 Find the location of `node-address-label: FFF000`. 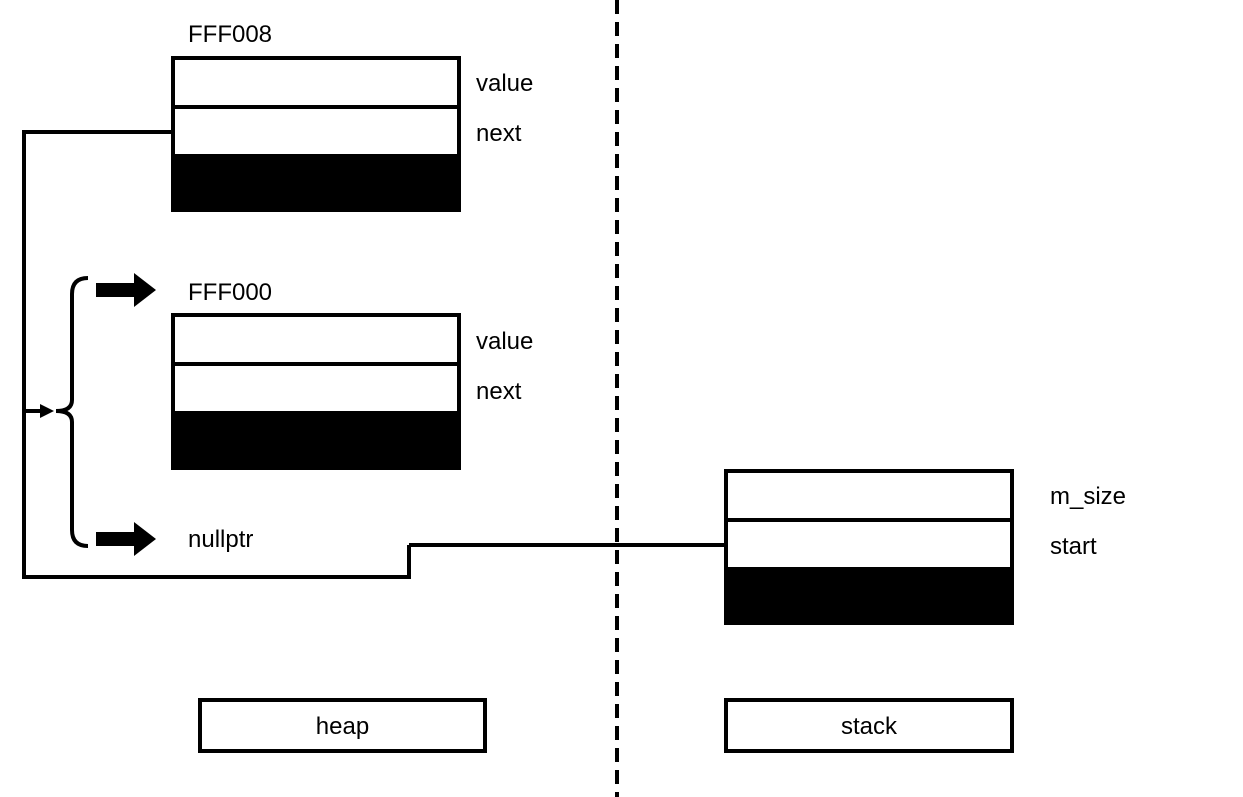

node-address-label: FFF000 is located at coordinates (230, 292).